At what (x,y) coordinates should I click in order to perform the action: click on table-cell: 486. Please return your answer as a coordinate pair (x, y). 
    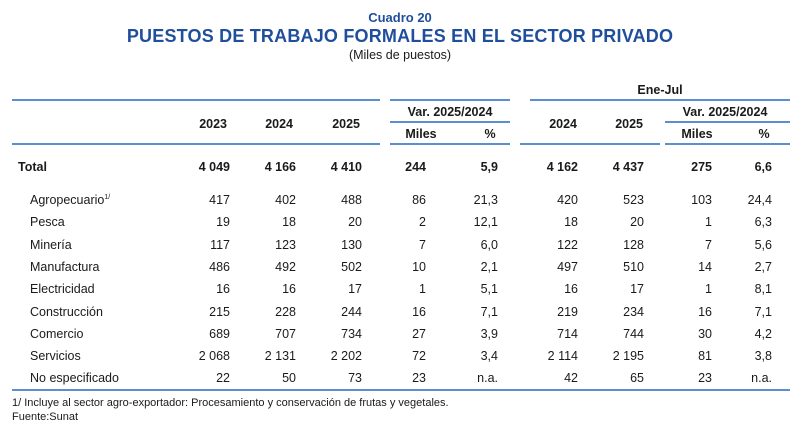
    Looking at the image, I should click on (219, 266).